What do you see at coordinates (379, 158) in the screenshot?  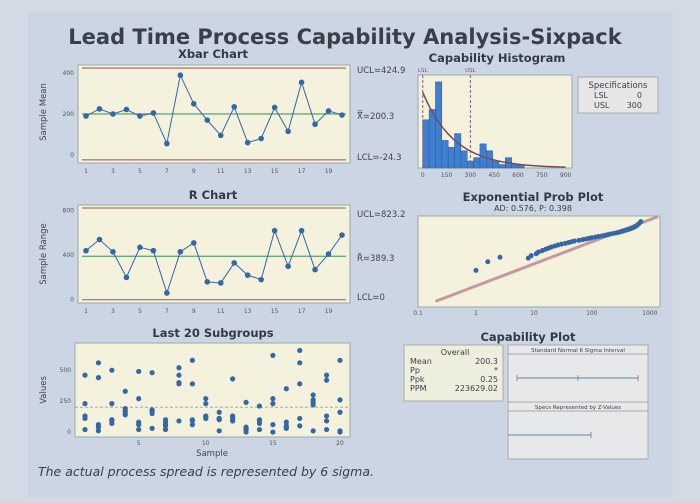 I see `xbar-lcl-label: LCL=-24.3` at bounding box center [379, 158].